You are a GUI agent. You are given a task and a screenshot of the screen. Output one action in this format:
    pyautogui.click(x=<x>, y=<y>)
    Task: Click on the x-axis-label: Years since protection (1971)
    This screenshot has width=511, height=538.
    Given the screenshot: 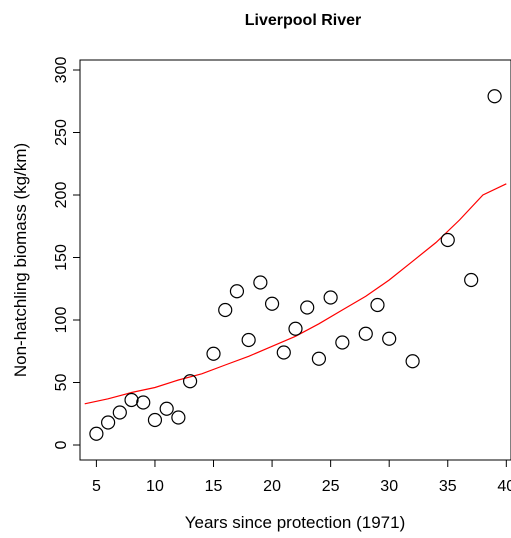 What is the action you would take?
    pyautogui.click(x=295, y=522)
    